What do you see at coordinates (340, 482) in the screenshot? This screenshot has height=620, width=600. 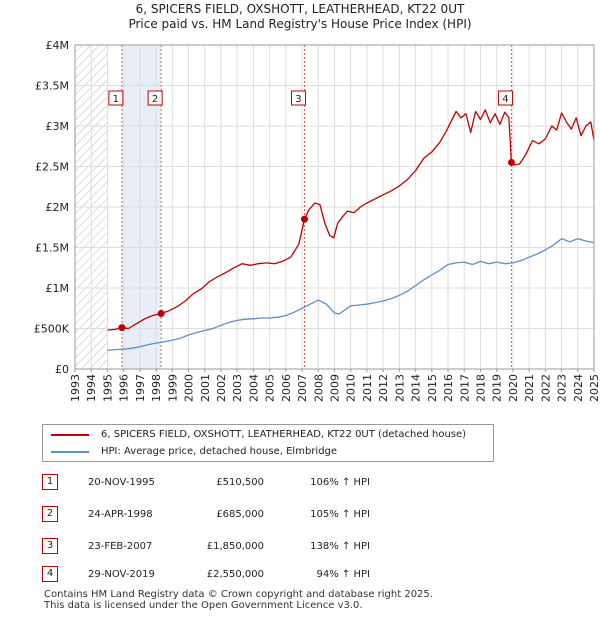 I see `sale-hpi-change: 106% ↑ HPI` at bounding box center [340, 482].